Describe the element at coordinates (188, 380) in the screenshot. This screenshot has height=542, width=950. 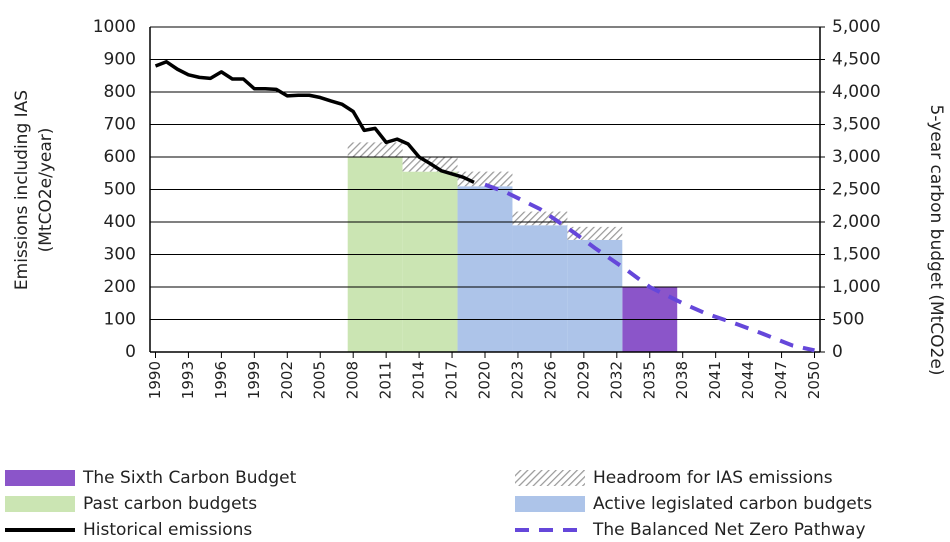
I see `x-tick-label: 1993` at that location.